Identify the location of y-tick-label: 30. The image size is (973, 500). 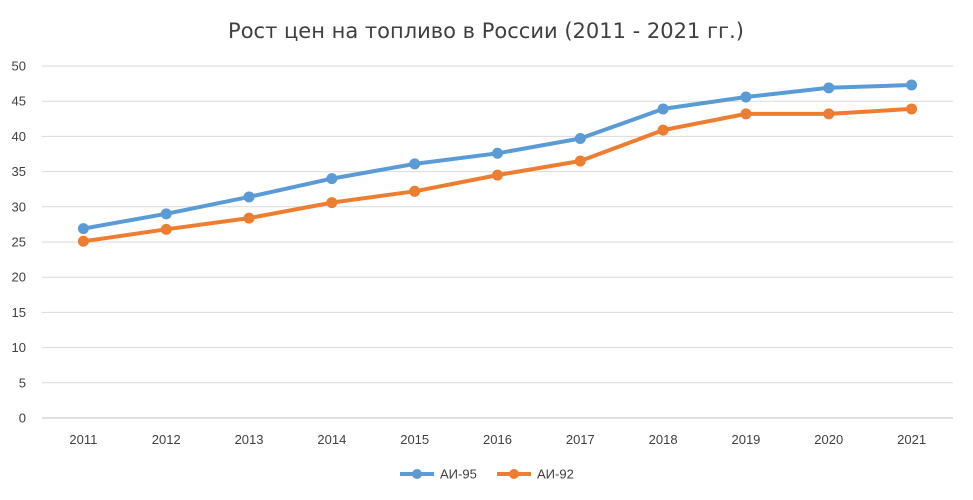
(19, 206).